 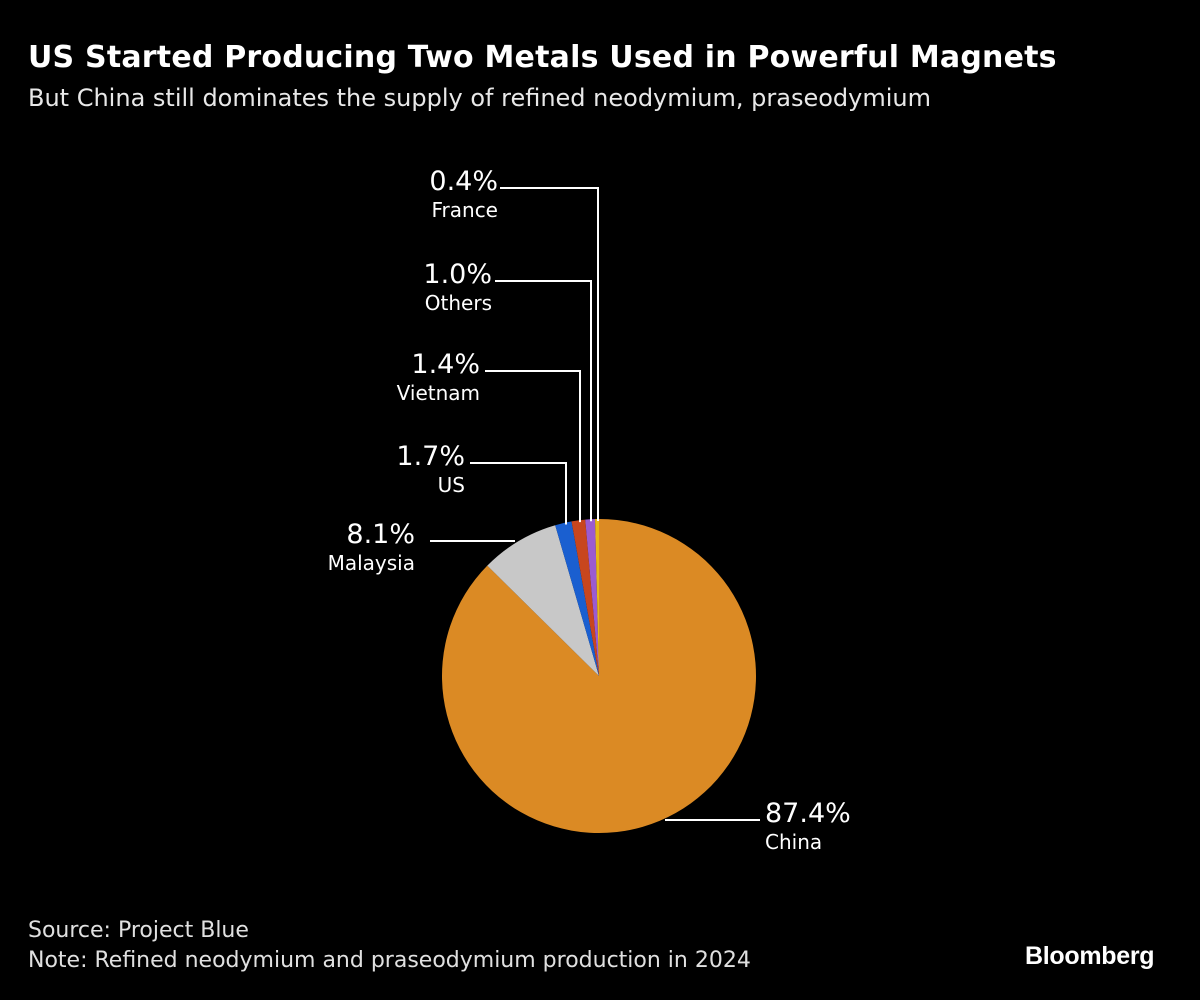 I want to click on pie-slice-vietnam, so click(x=585, y=597).